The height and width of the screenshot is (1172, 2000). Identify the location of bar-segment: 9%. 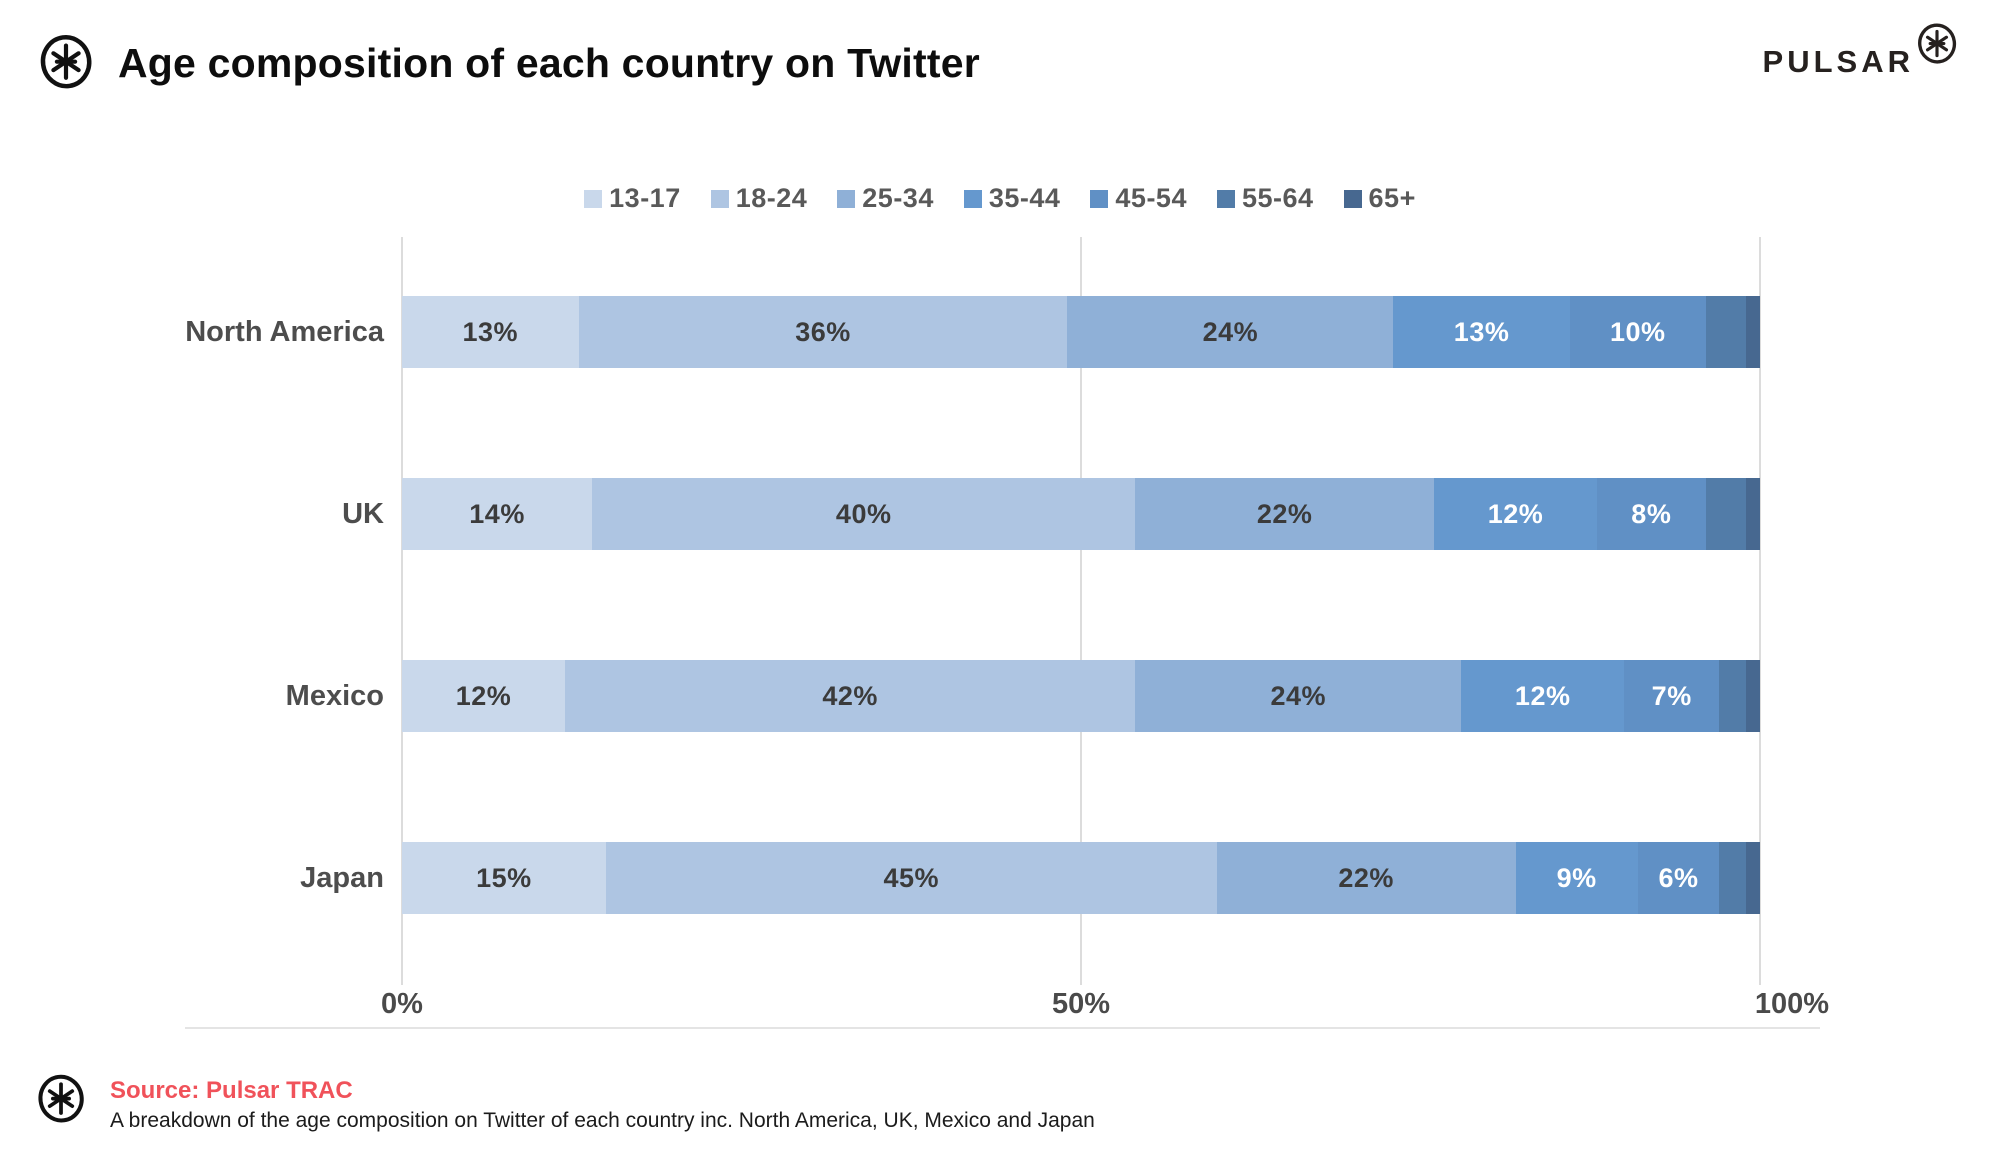
(1576, 878).